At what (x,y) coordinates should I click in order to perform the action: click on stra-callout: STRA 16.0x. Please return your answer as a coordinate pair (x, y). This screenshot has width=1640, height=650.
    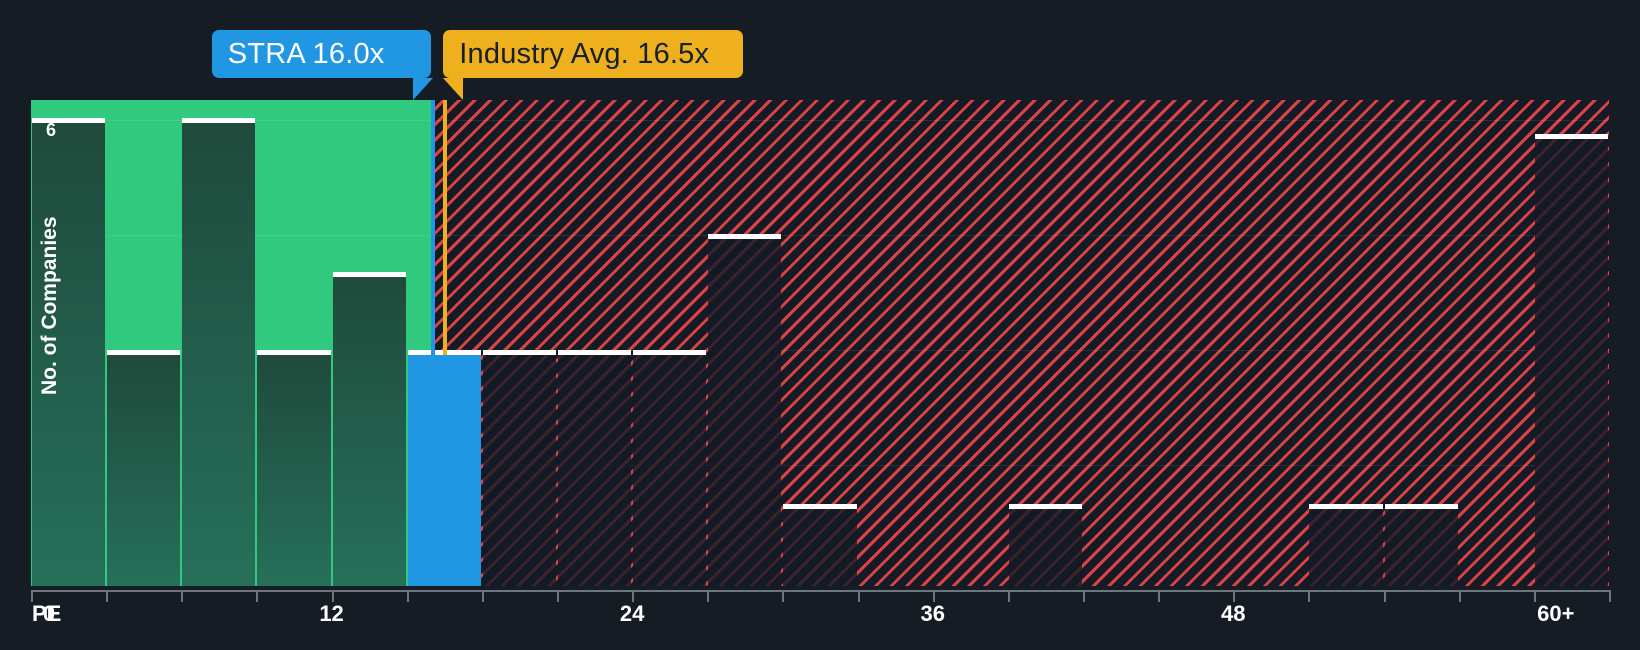
    Looking at the image, I should click on (321, 54).